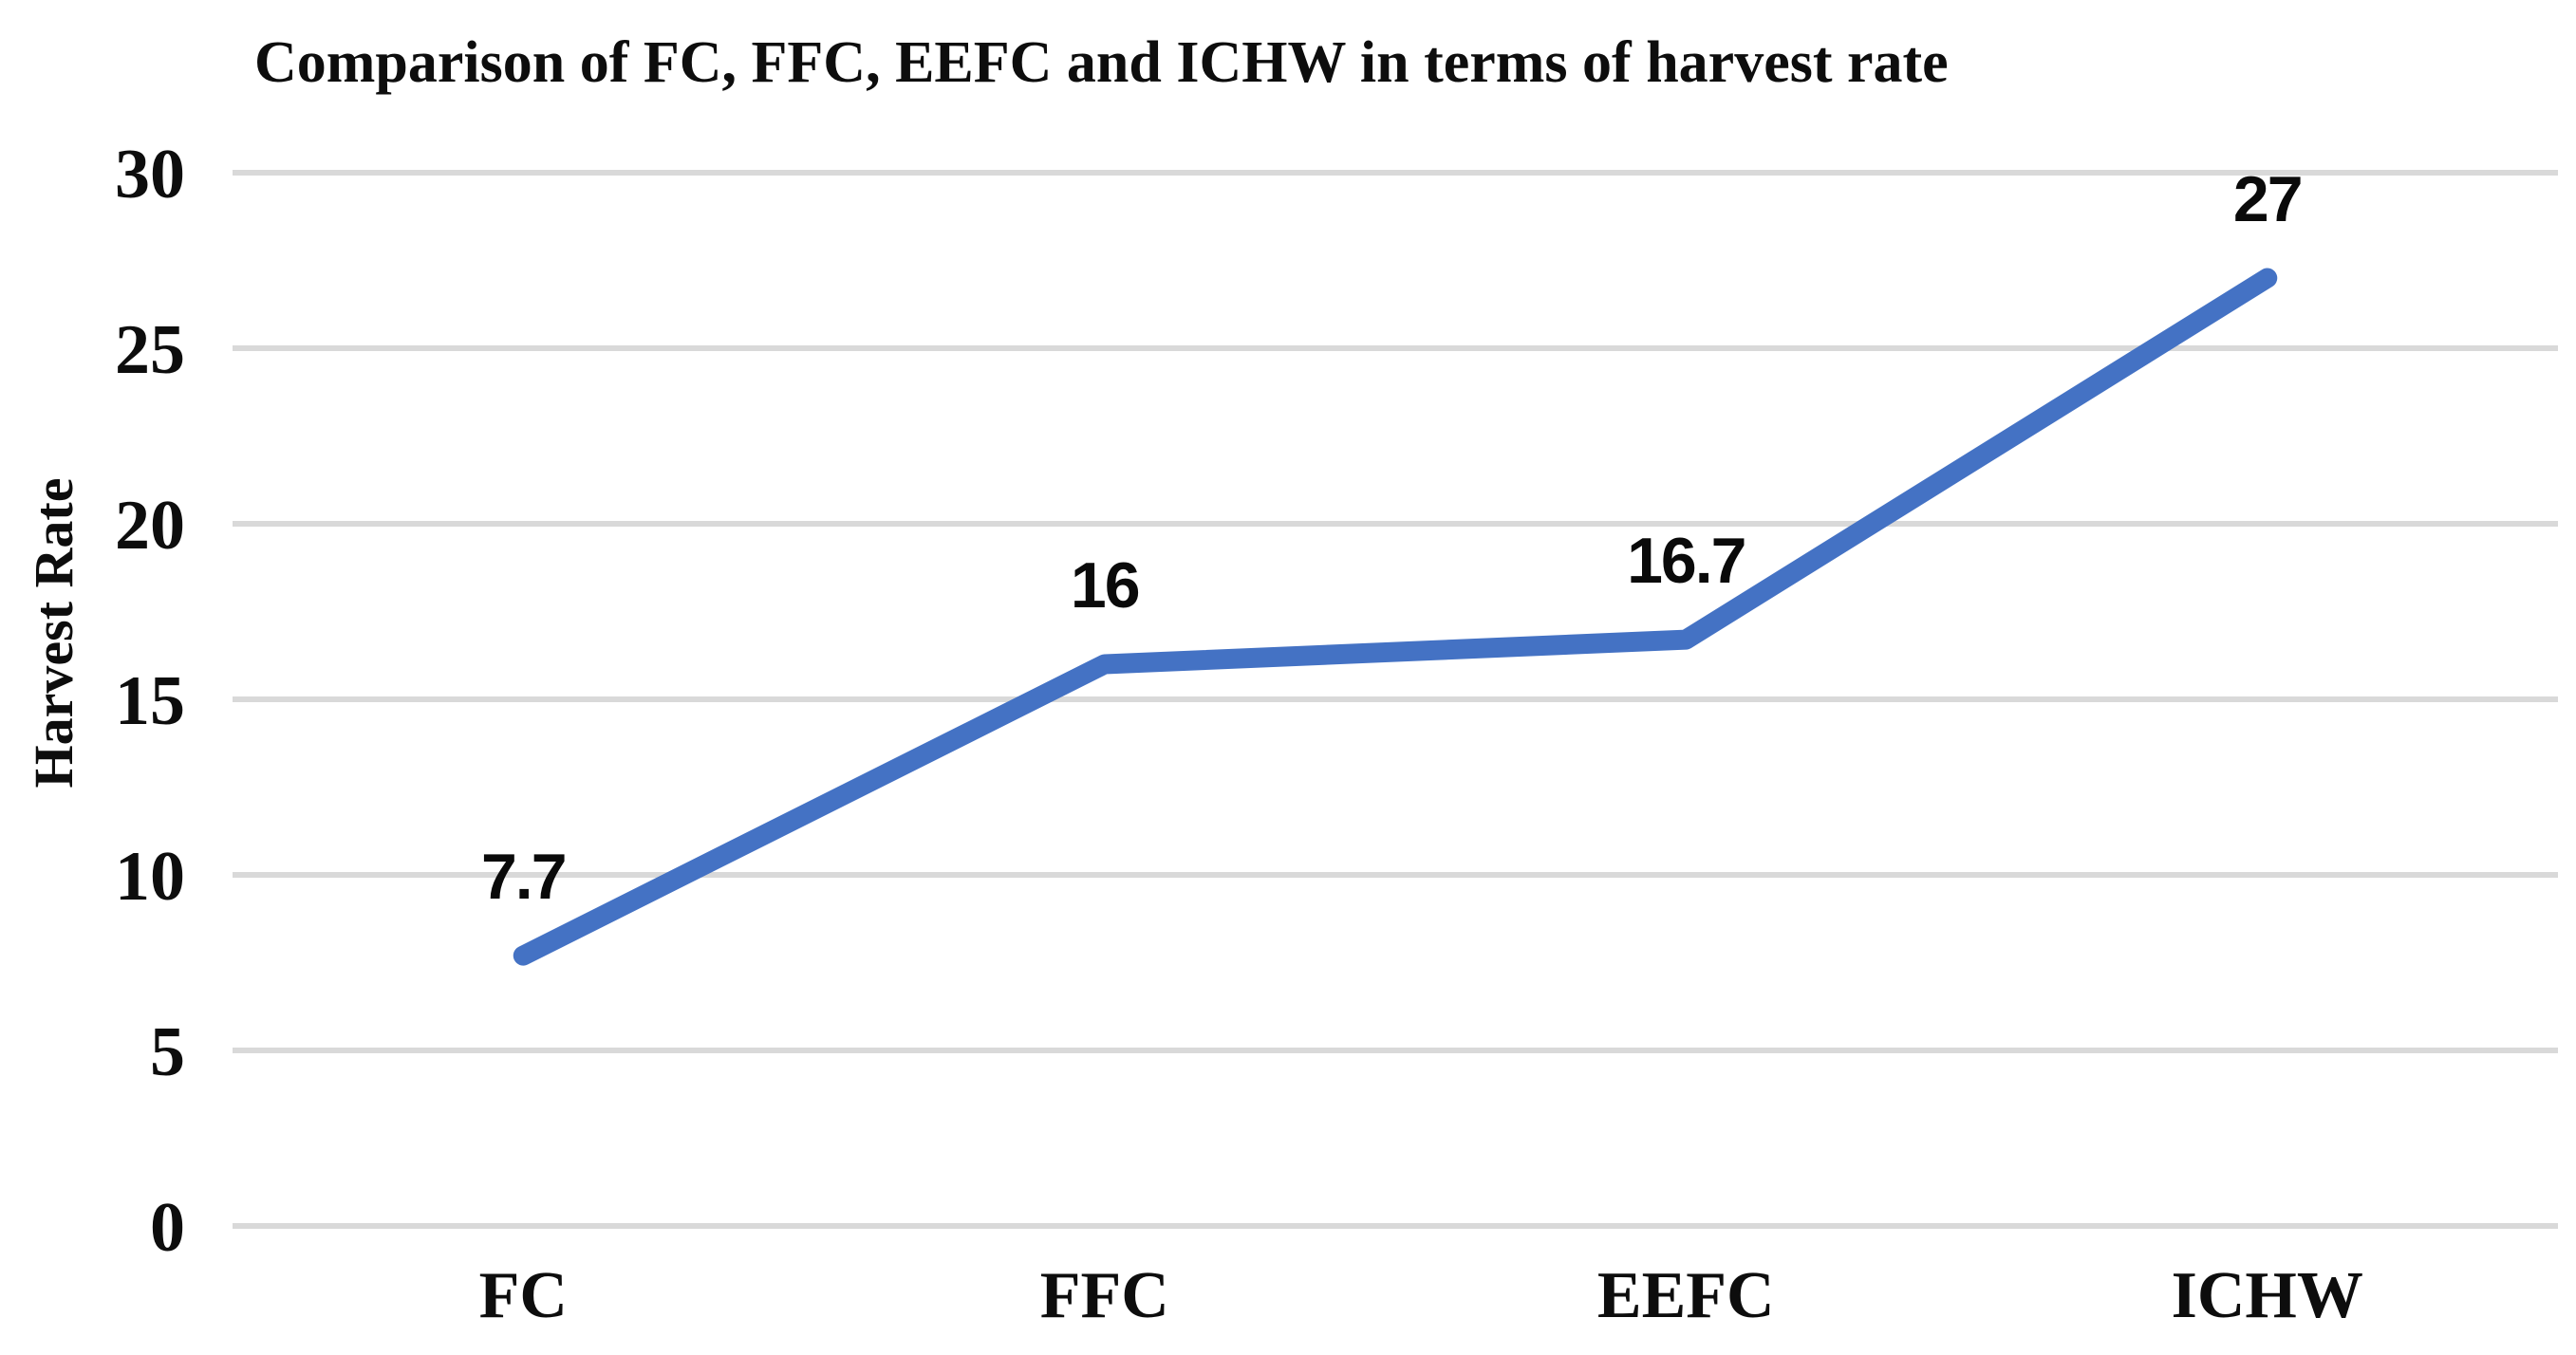 The width and height of the screenshot is (2576, 1355). Describe the element at coordinates (150, 174) in the screenshot. I see `y-tick-label-30: 30` at that location.